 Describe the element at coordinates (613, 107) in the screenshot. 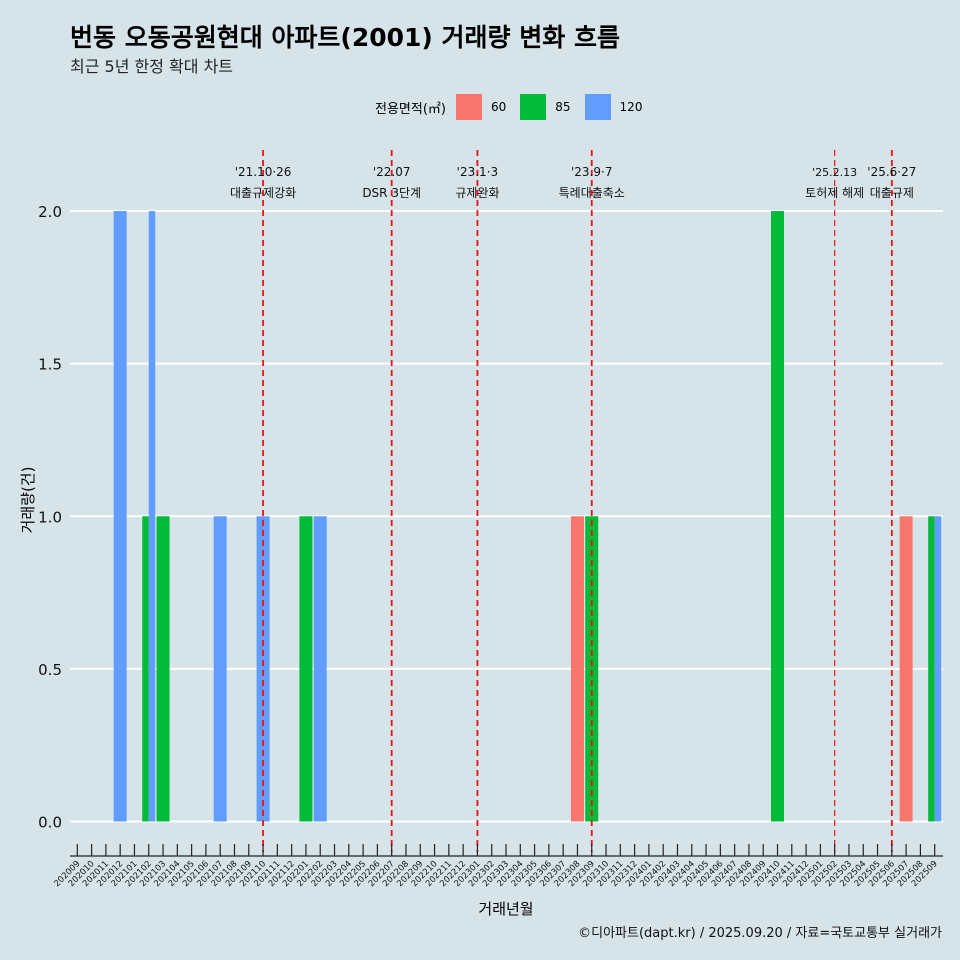

I see `legend-item-120: 120` at that location.